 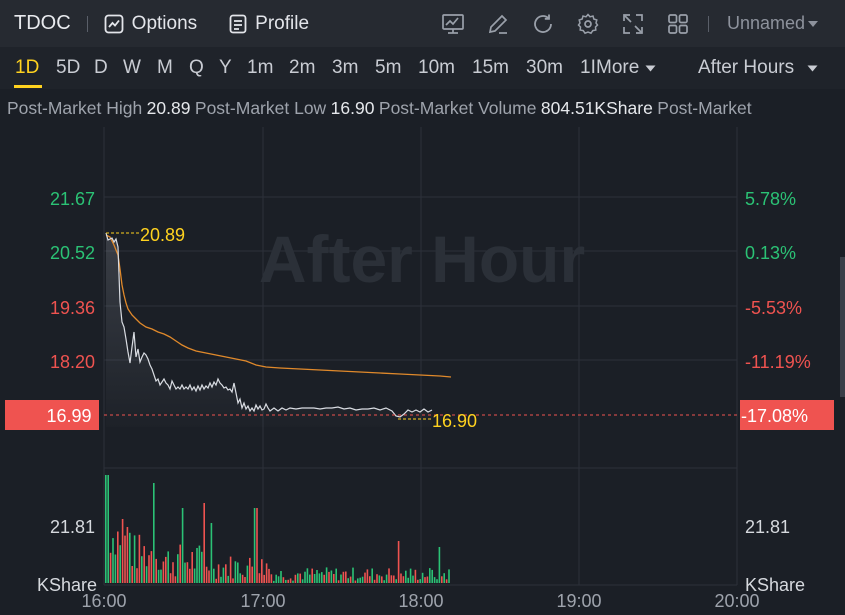 What do you see at coordinates (542, 23) in the screenshot?
I see `refresh-icon` at bounding box center [542, 23].